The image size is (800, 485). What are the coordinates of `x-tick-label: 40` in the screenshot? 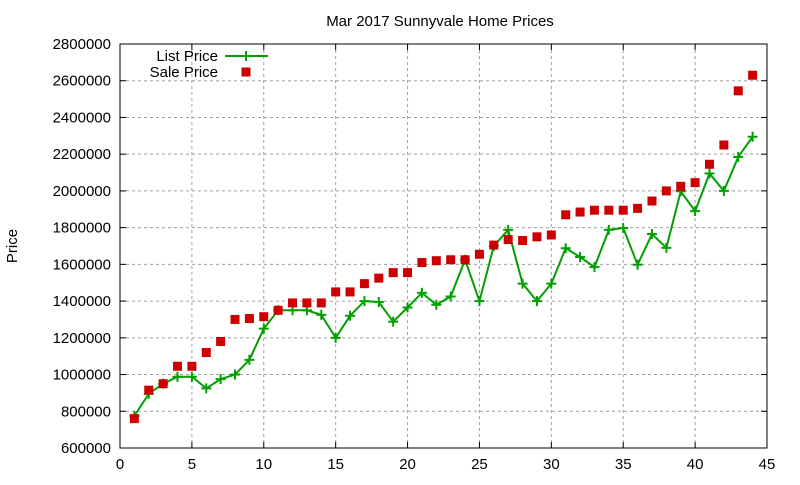 It's located at (695, 464).